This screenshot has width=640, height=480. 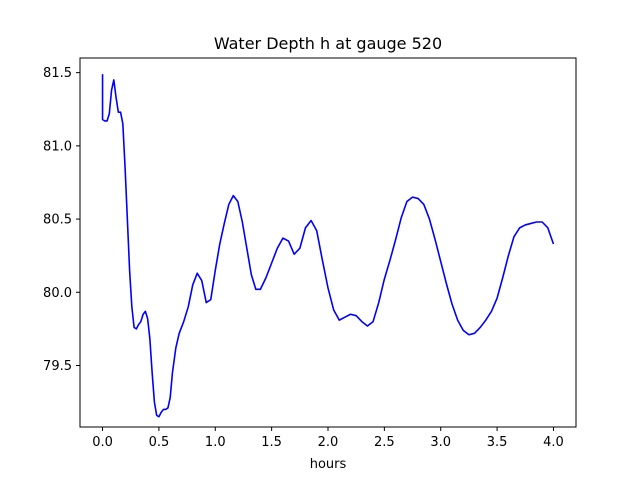 I want to click on y-axis: 79.5 80.0 80.5 81.0 81.5, so click(x=61, y=220).